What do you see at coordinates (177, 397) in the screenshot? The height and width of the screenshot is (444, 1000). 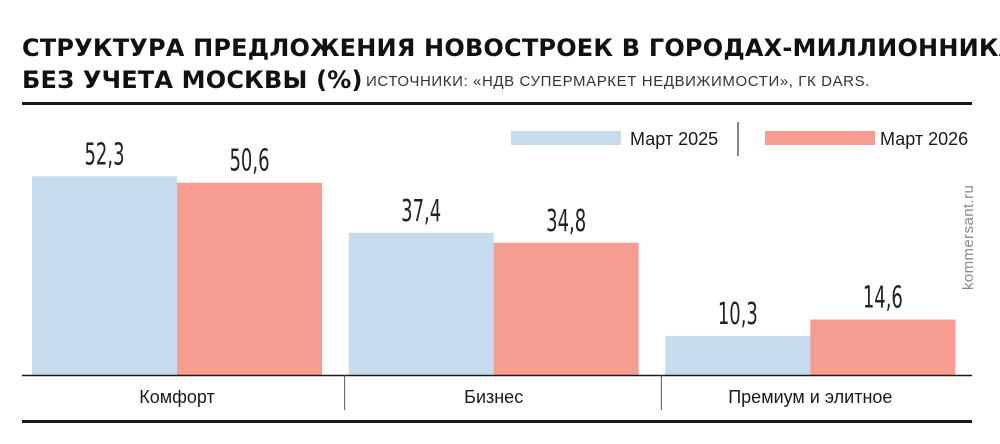 I see `category-label: Комфорт` at bounding box center [177, 397].